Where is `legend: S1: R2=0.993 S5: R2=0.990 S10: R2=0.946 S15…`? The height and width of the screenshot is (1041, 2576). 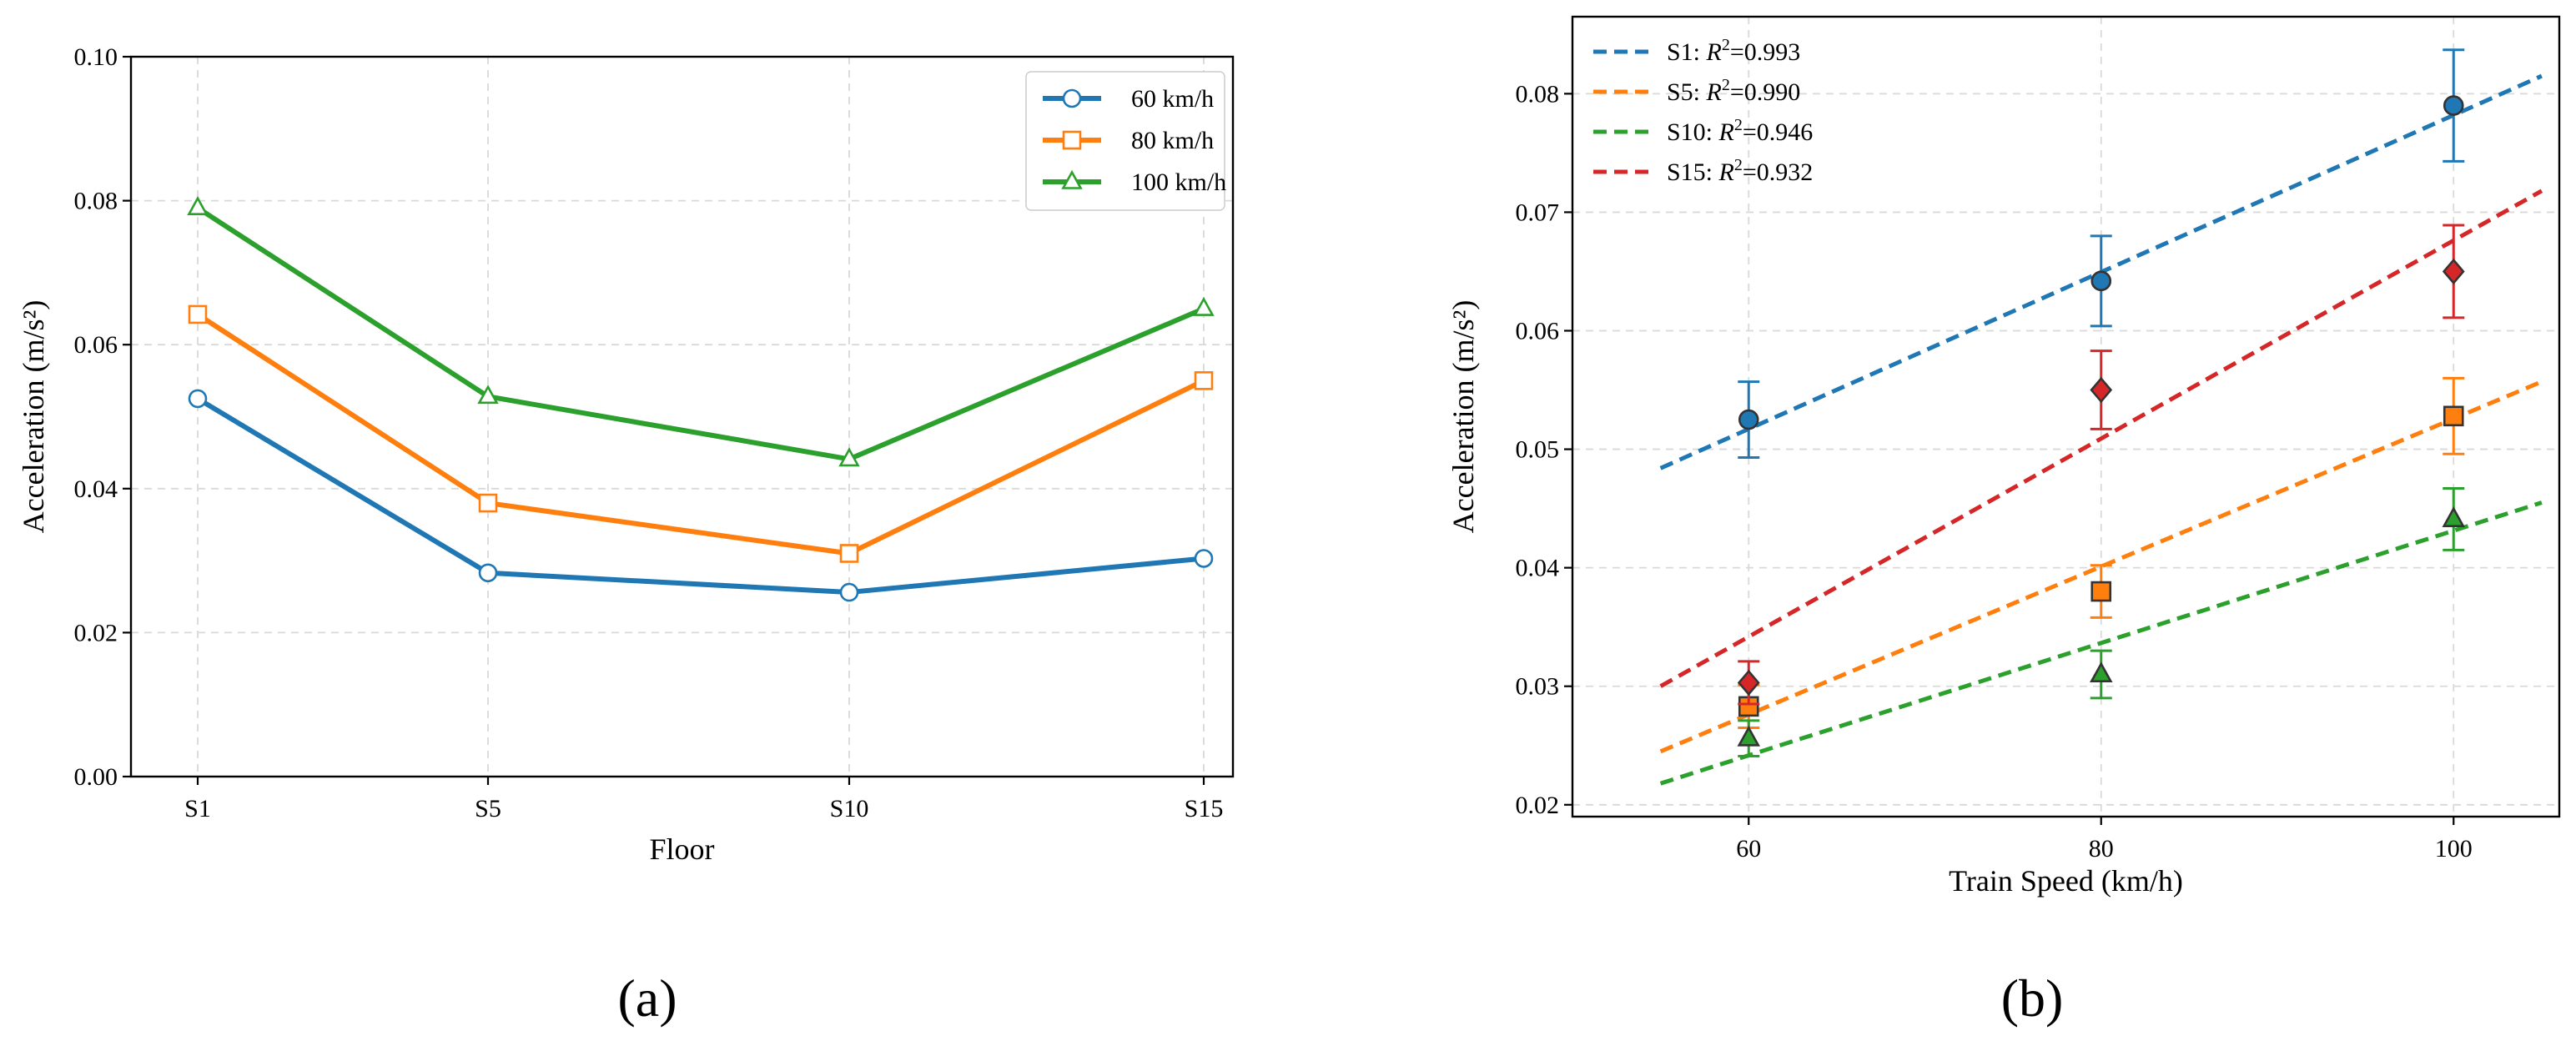
legend: S1: R2=0.993 S5: R2=0.990 S10: R2=0.946 S15… is located at coordinates (1703, 111).